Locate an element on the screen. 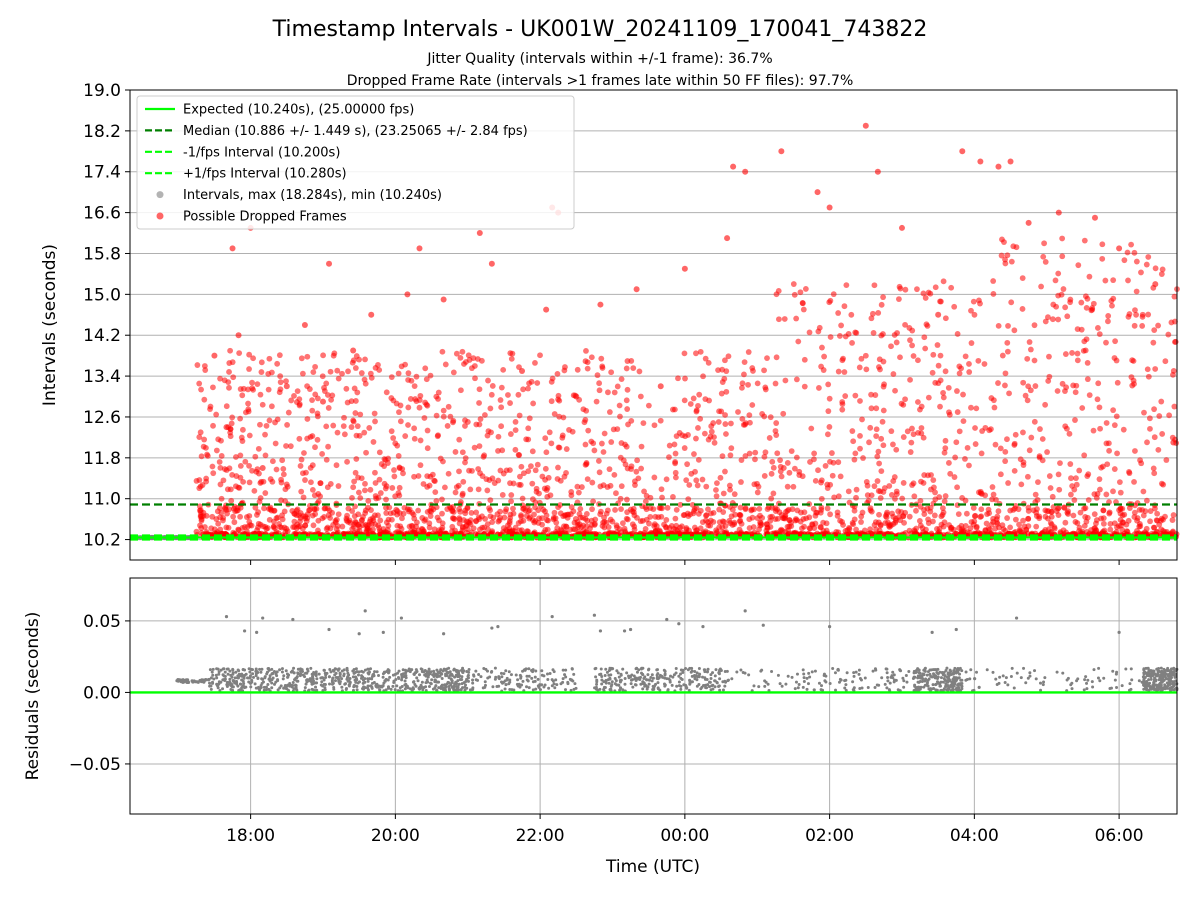 Image resolution: width=1200 pixels, height=904 pixels. intervals-y-tick-label: 17.4 is located at coordinates (102, 173).